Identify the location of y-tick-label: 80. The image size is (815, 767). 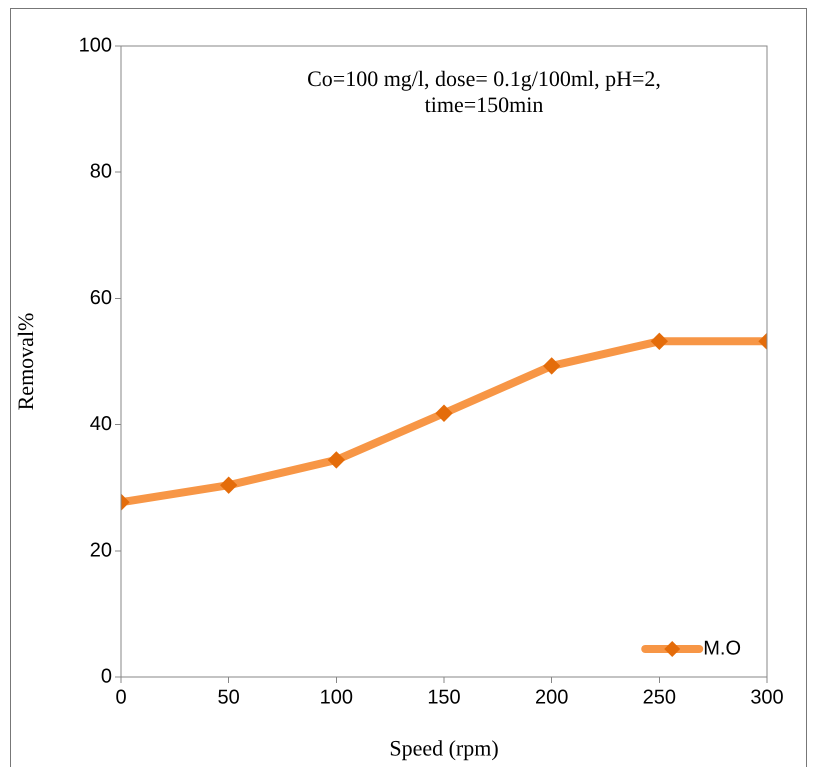
(101, 171).